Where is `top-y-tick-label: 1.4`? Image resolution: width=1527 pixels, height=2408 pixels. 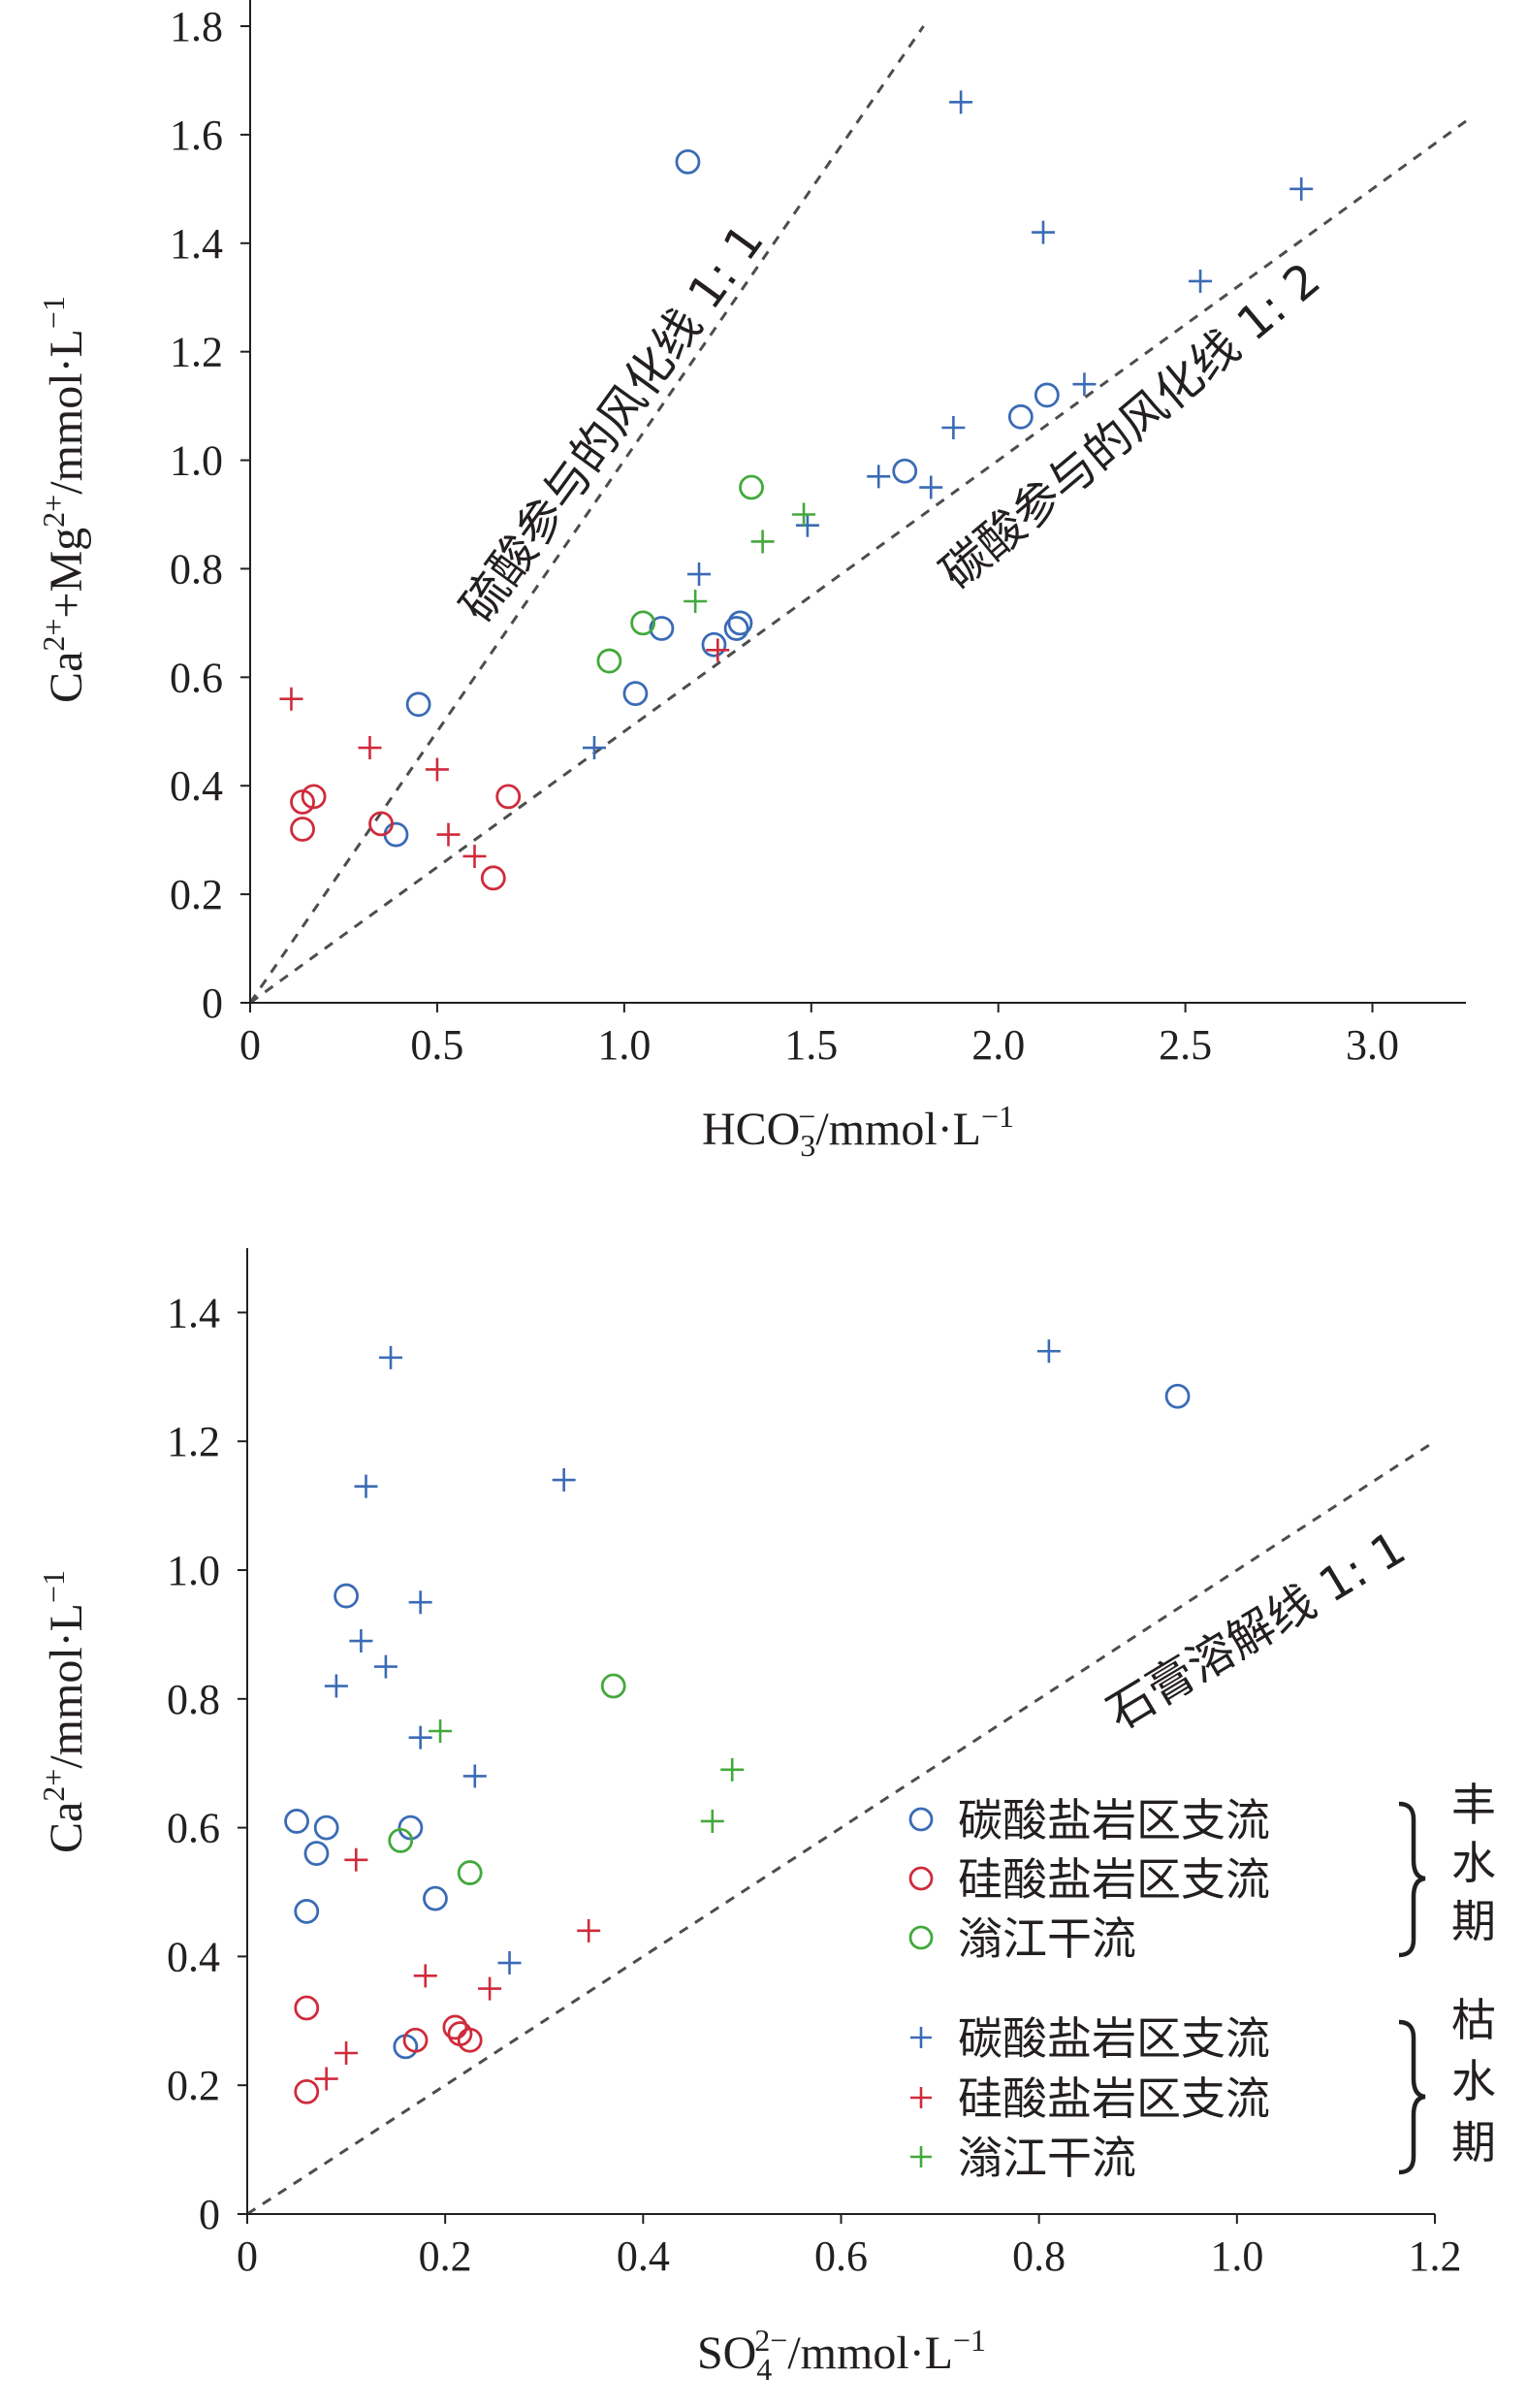
top-y-tick-label: 1.4 is located at coordinates (196, 244).